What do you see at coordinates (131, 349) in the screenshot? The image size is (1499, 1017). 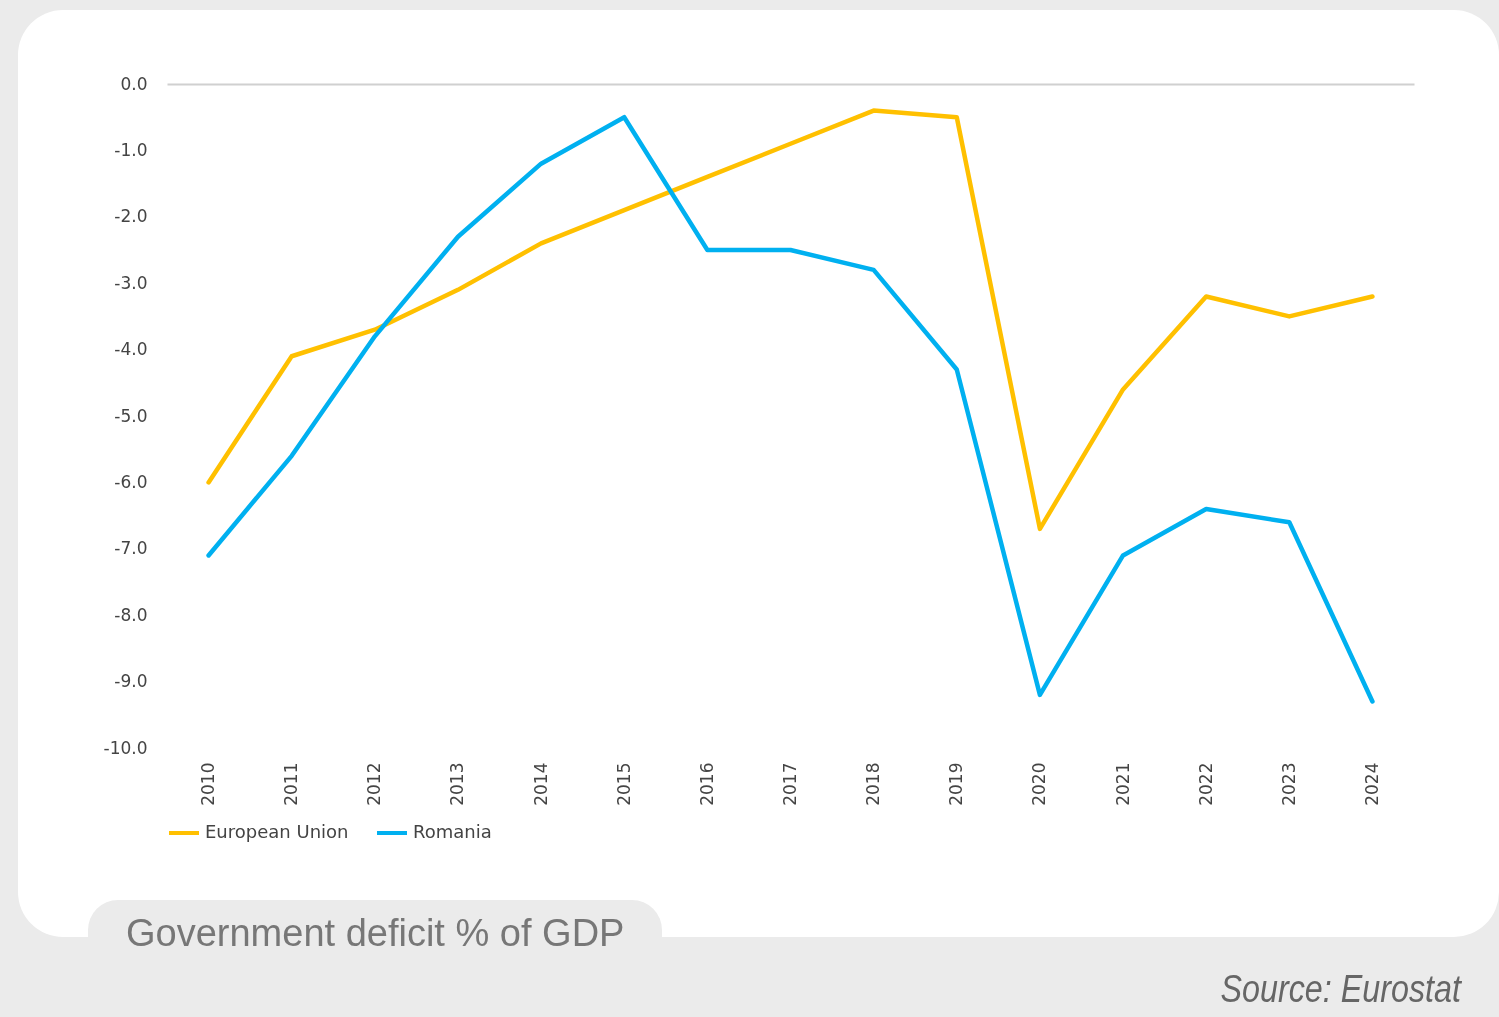 I see `y-tick-label: -4.0` at bounding box center [131, 349].